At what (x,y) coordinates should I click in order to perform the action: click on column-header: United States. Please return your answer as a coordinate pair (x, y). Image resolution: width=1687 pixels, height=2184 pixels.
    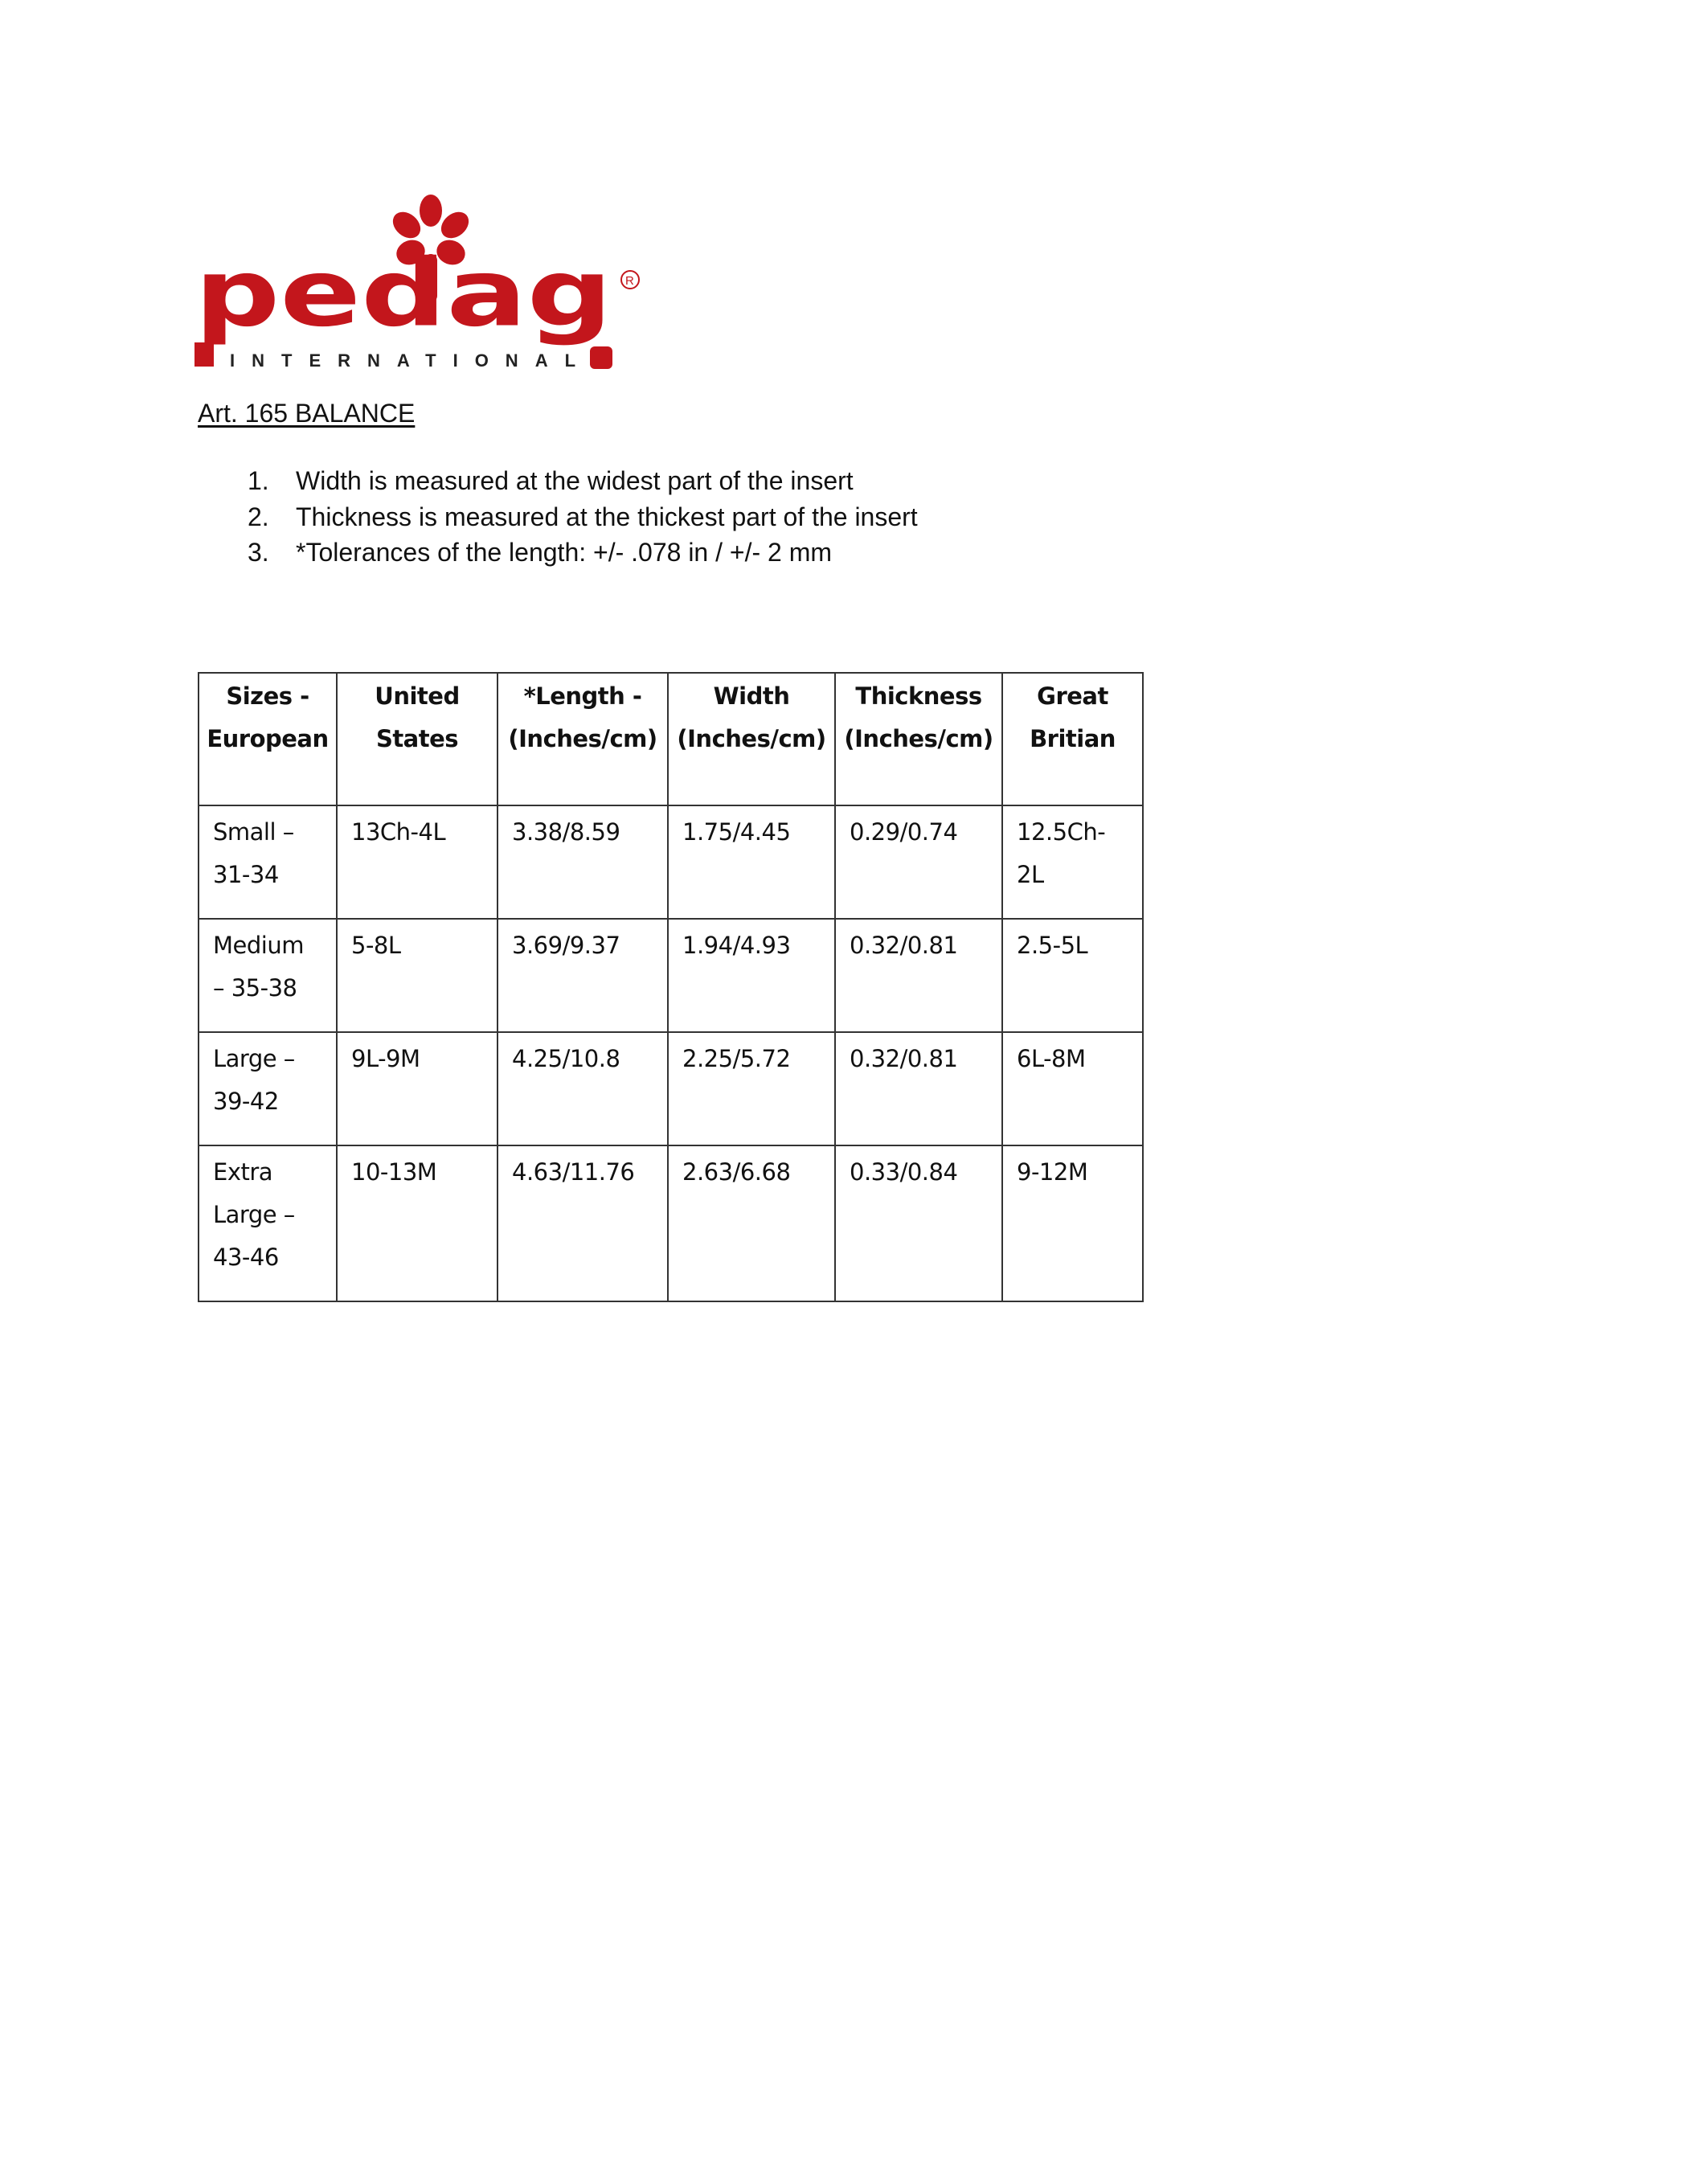
    Looking at the image, I should click on (417, 739).